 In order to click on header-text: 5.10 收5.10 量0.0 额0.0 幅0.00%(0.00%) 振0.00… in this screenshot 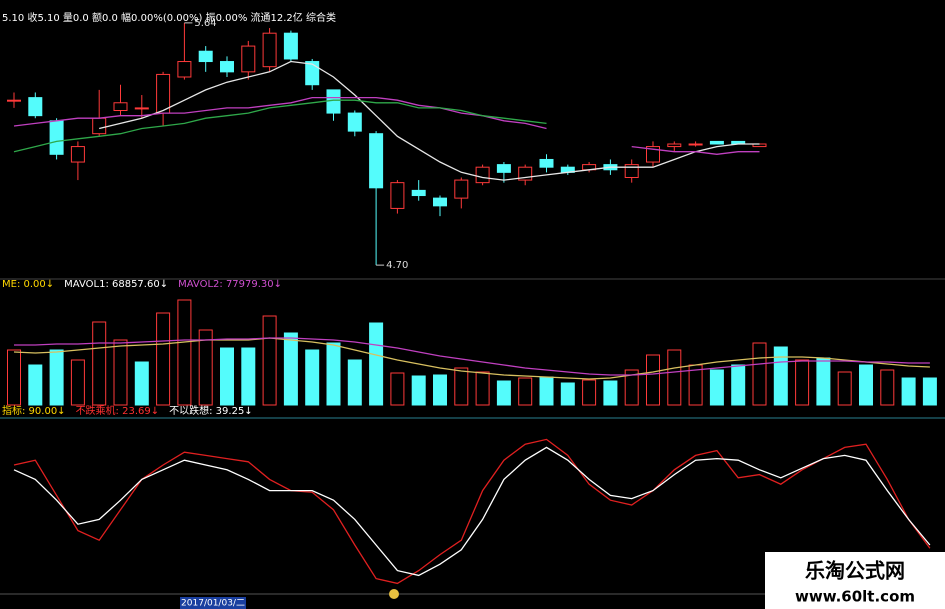, I will do `click(169, 17)`.